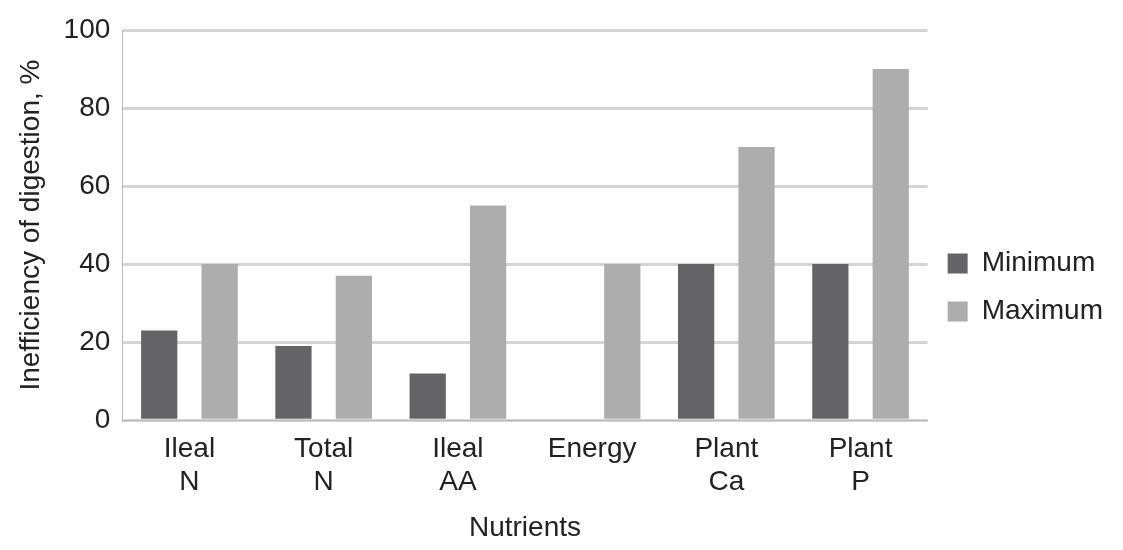 The width and height of the screenshot is (1123, 550). Describe the element at coordinates (726, 464) in the screenshot. I see `x-tick-label: Plant Ca` at that location.